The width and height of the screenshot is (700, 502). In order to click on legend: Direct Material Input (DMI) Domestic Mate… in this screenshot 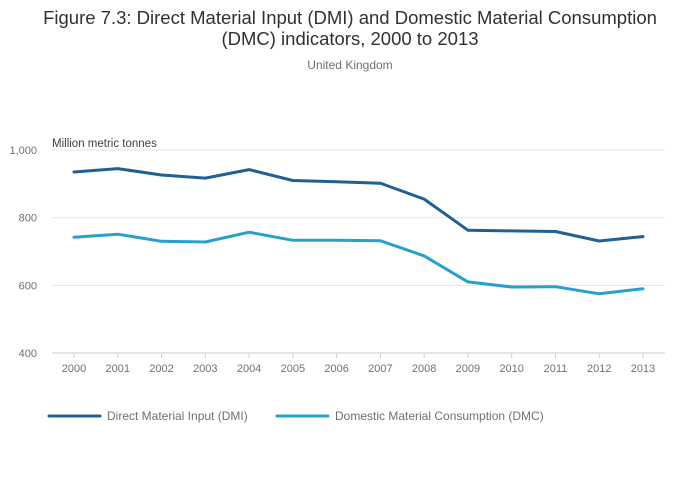, I will do `click(295, 416)`.